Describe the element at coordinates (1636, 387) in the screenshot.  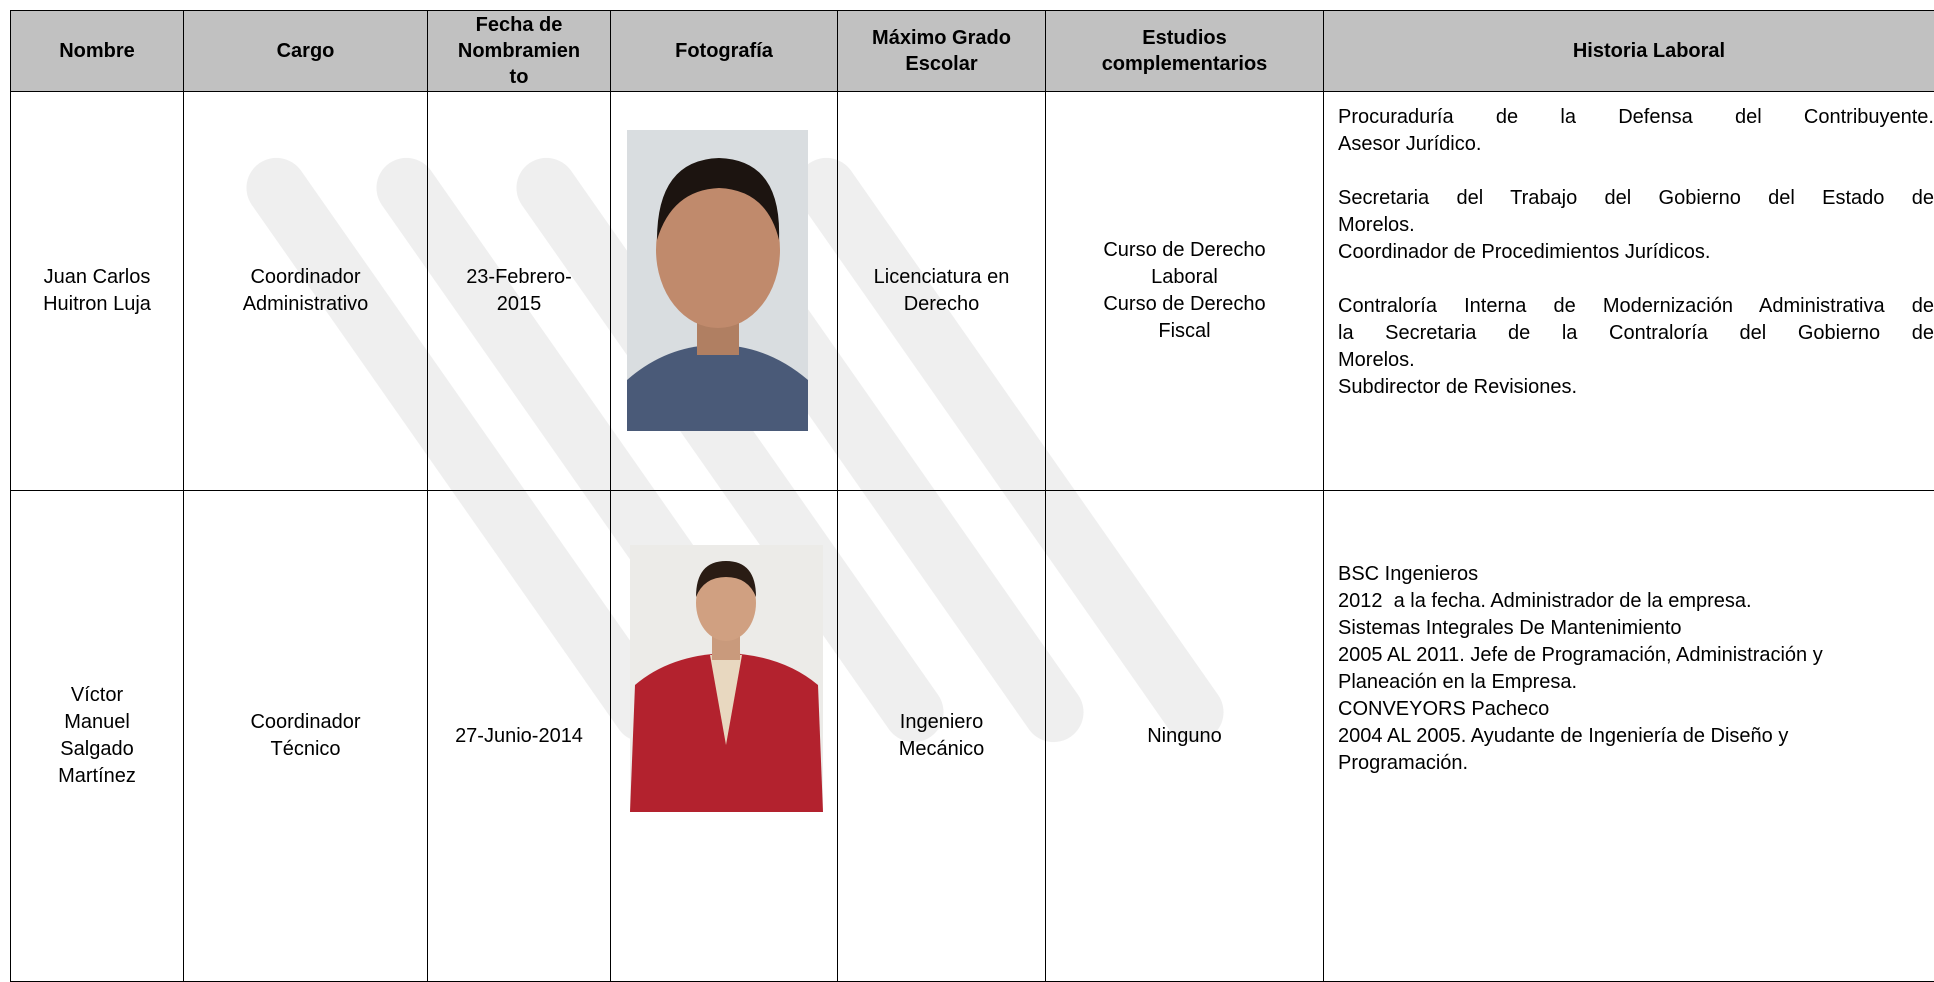
I see `text-line: Subdirector de Revisiones.` at that location.